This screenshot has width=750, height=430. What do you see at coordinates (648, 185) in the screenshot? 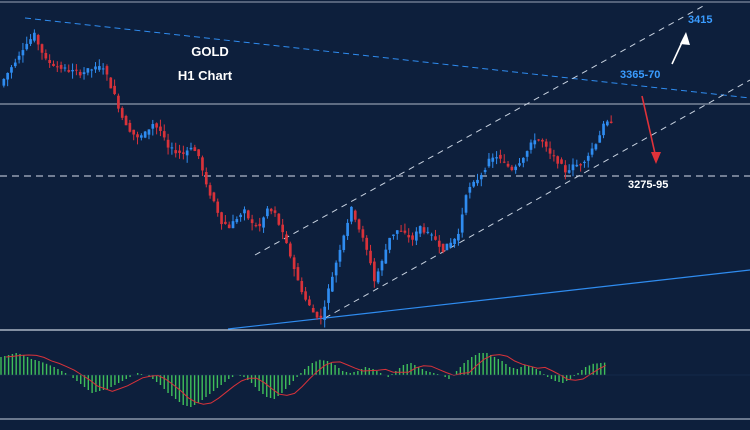
I see `level-label-3275-95: 3275-95` at bounding box center [648, 185].